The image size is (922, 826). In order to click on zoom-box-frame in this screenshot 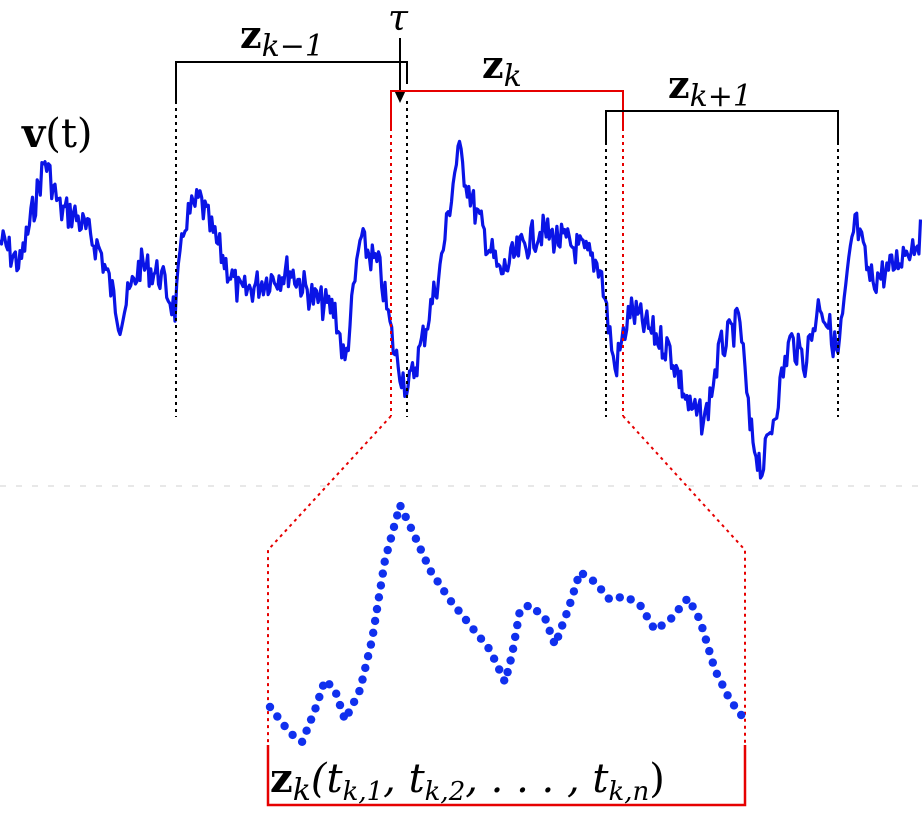, I will do `click(506, 776)`.